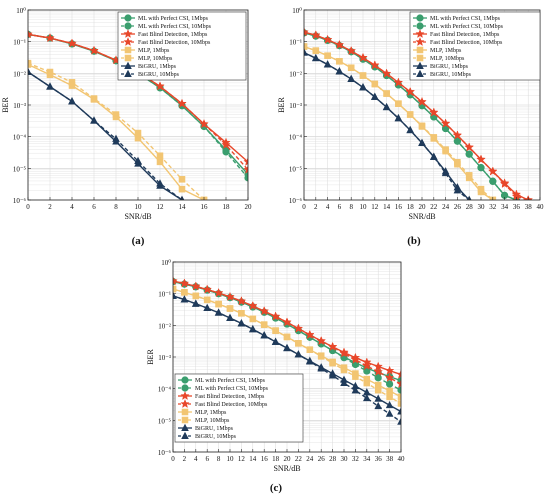 Image resolution: width=550 pixels, height=497 pixels. Describe the element at coordinates (165, 421) in the screenshot. I see `y-tick-label: 10⁻⁵` at that location.